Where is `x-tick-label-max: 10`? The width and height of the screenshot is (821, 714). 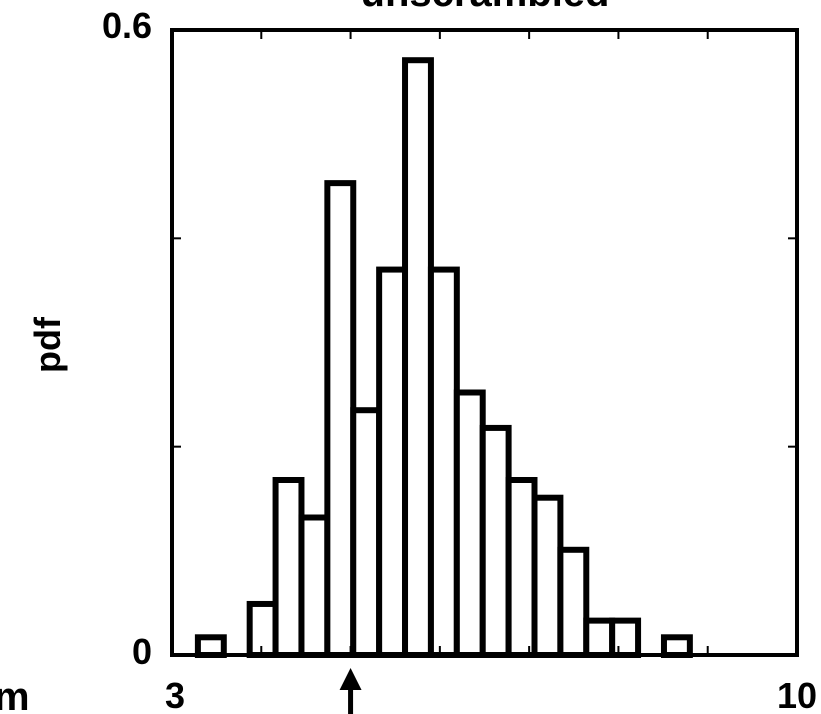
x-tick-label-max: 10 is located at coordinates (797, 694).